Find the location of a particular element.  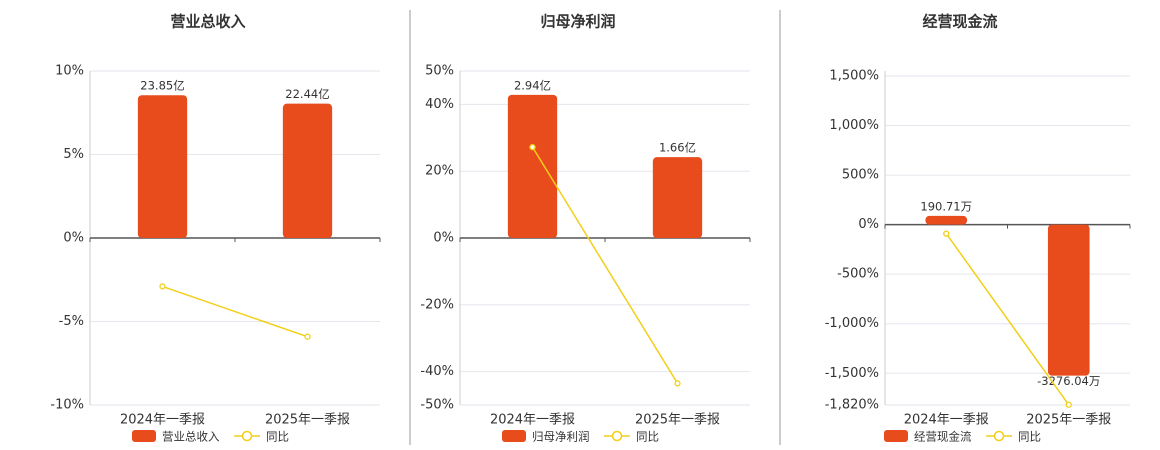

data-label: 1.66亿 is located at coordinates (677, 148).